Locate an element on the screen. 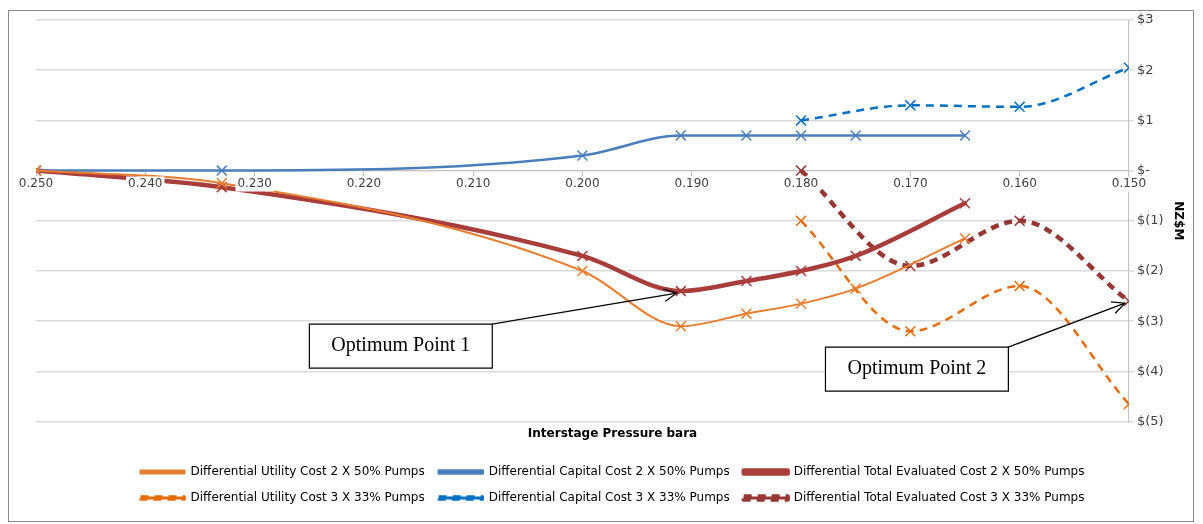 The image size is (1203, 524). y-tick-label: $2 is located at coordinates (1145, 69).